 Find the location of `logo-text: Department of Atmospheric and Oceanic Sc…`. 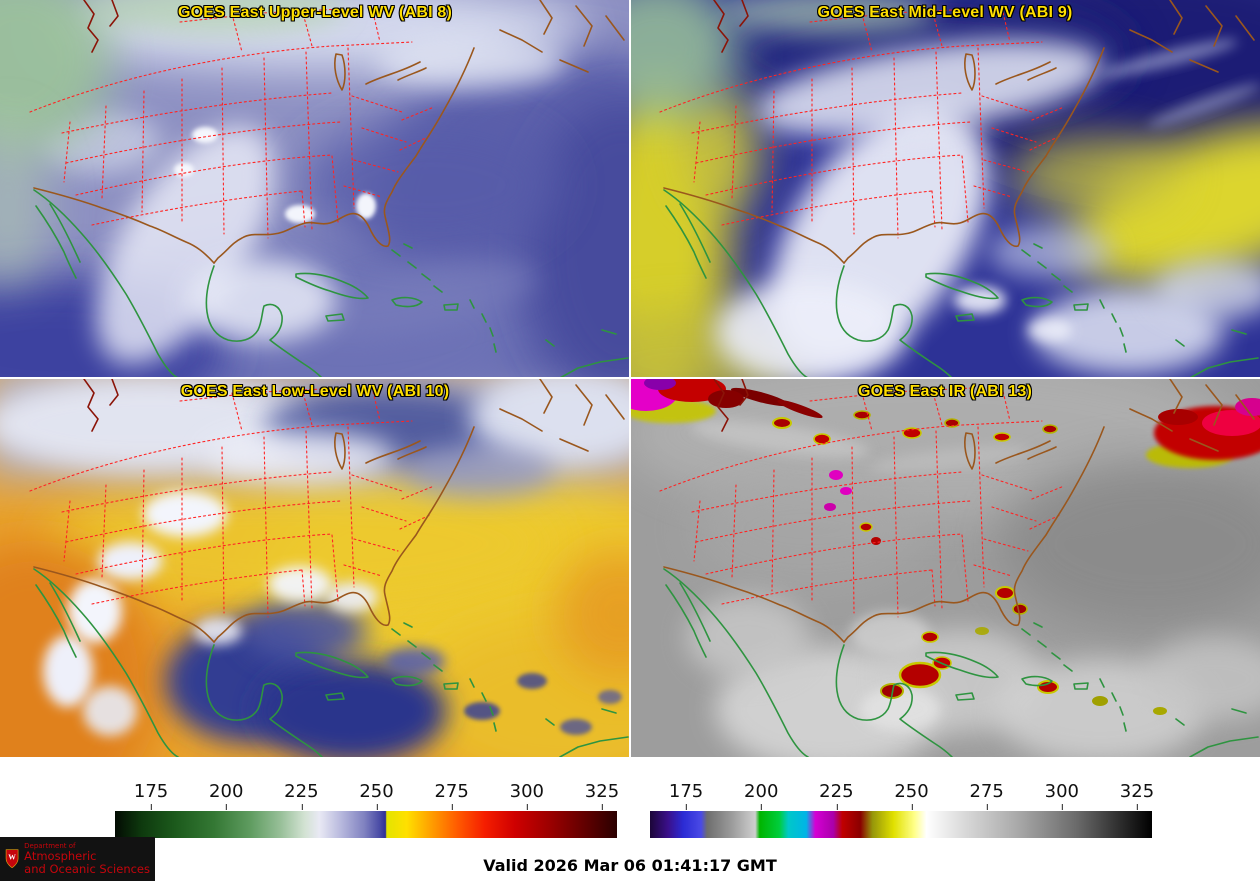

logo-text: Department of Atmospheric and Oceanic Sc… is located at coordinates (87, 858).